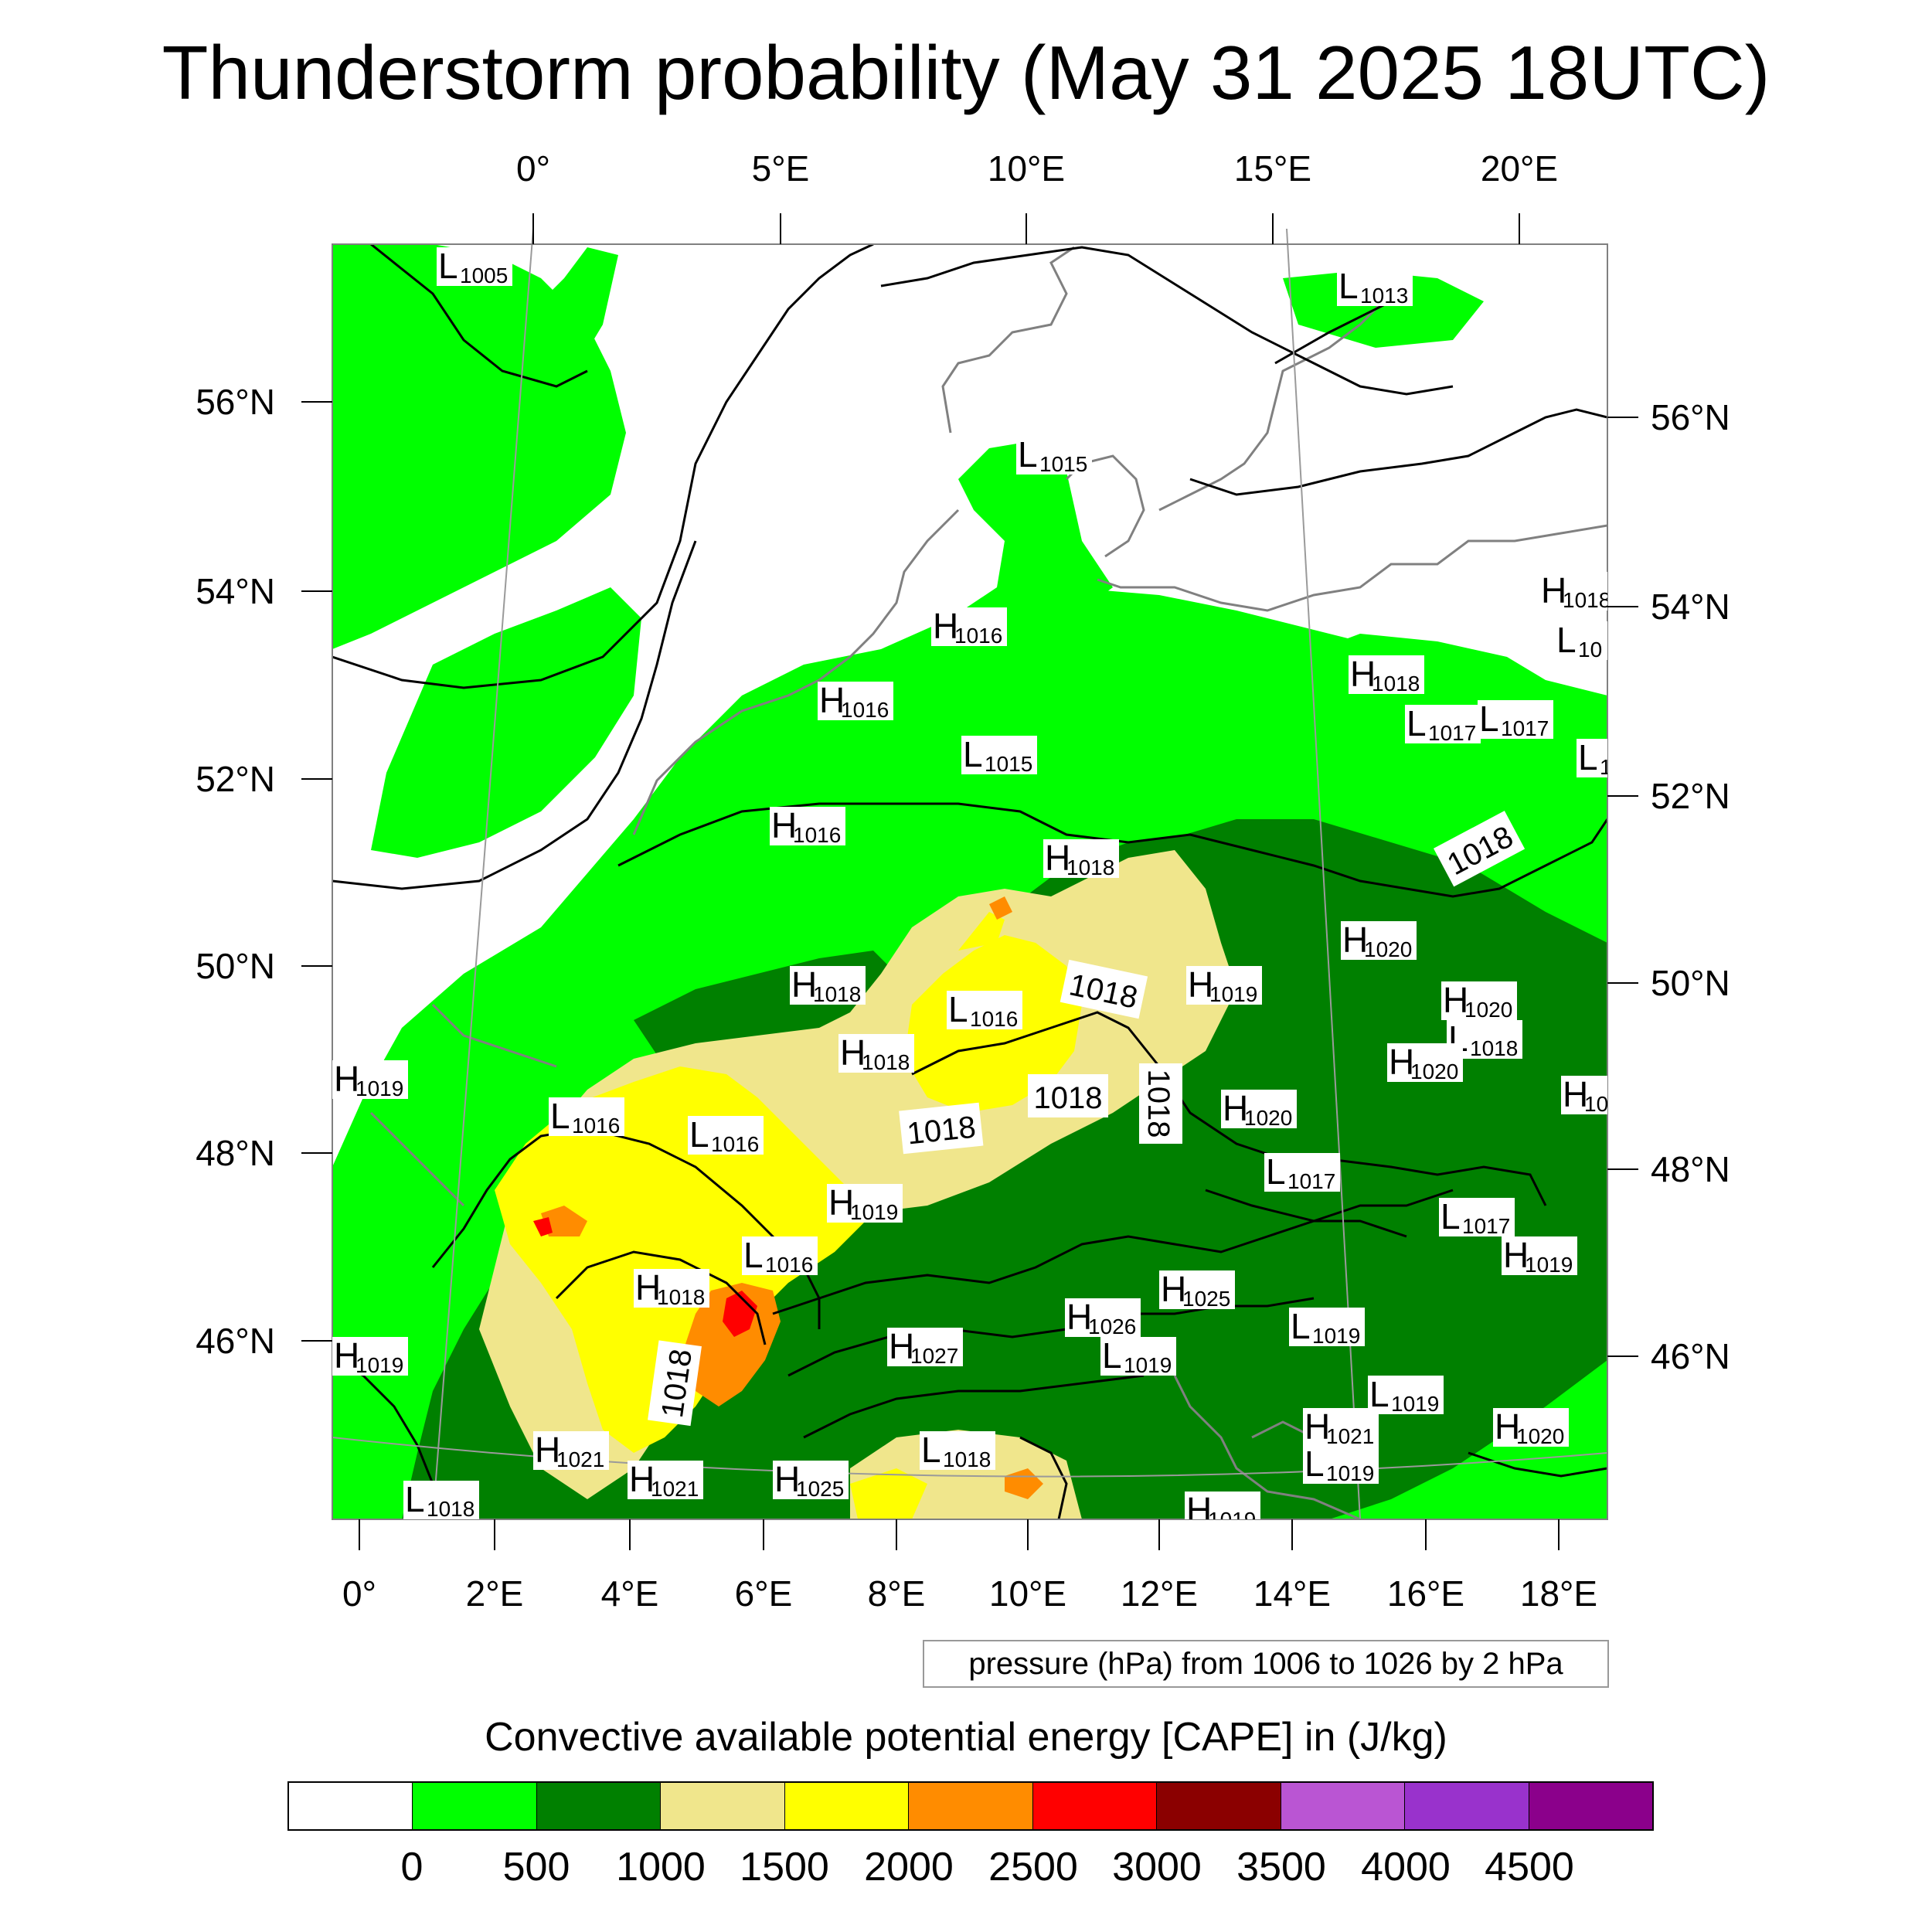 The height and width of the screenshot is (1932, 1932). Describe the element at coordinates (909, 1867) in the screenshot. I see `colorbar-label: 2000` at that location.